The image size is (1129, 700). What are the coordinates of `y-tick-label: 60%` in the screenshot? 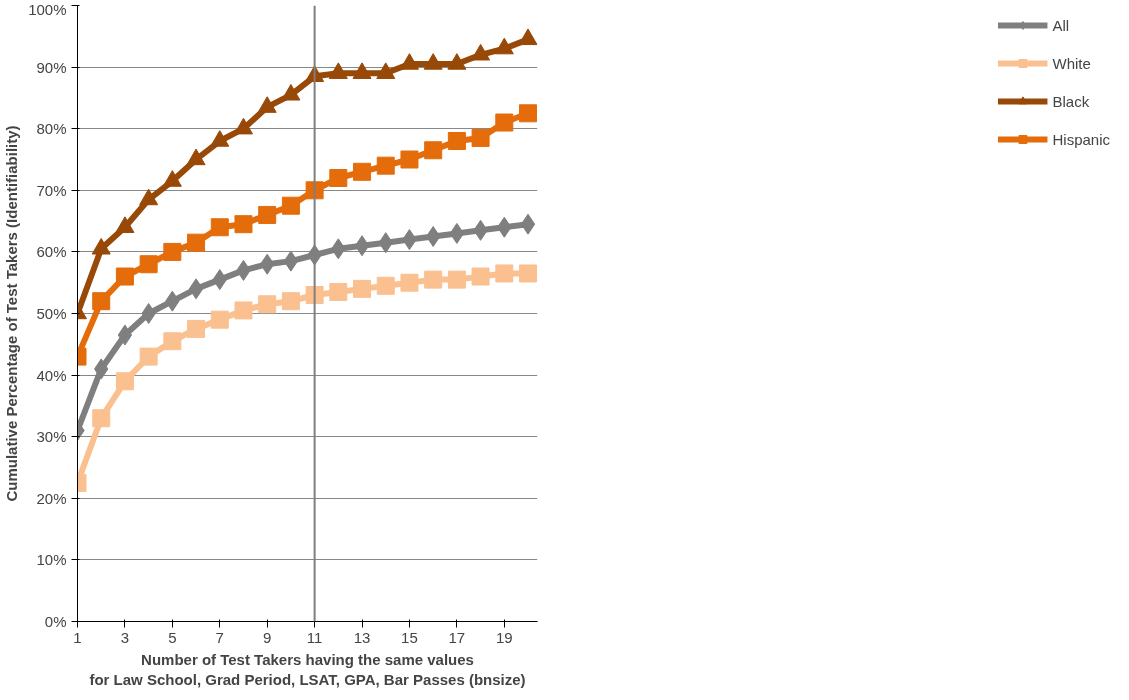 It's located at (51, 252).